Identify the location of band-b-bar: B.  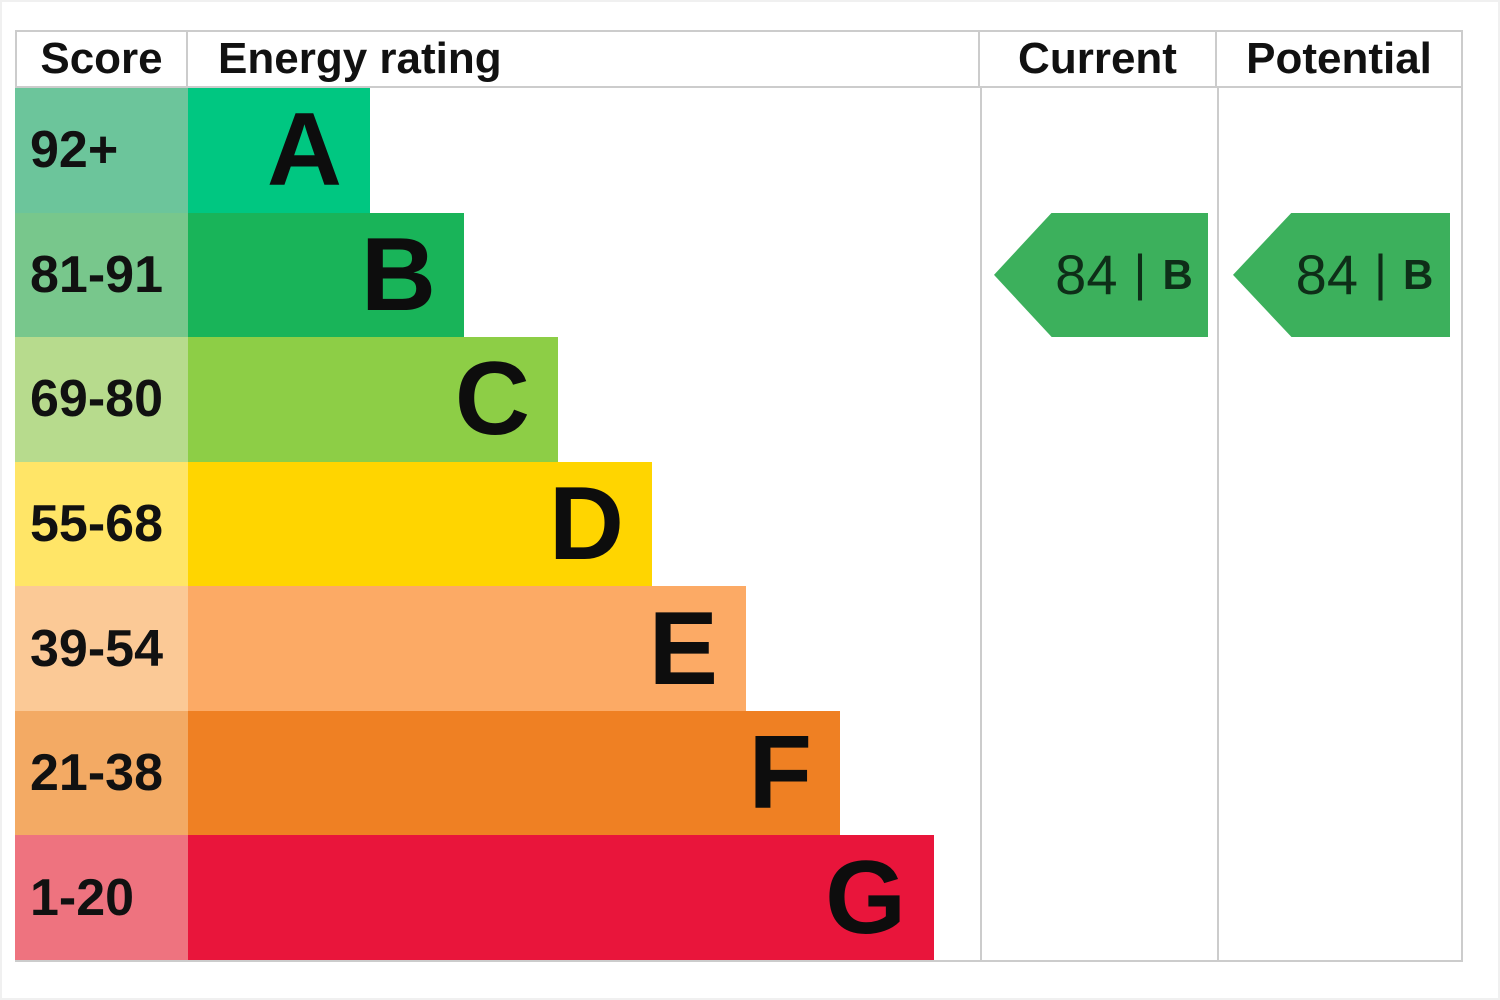
(326, 275).